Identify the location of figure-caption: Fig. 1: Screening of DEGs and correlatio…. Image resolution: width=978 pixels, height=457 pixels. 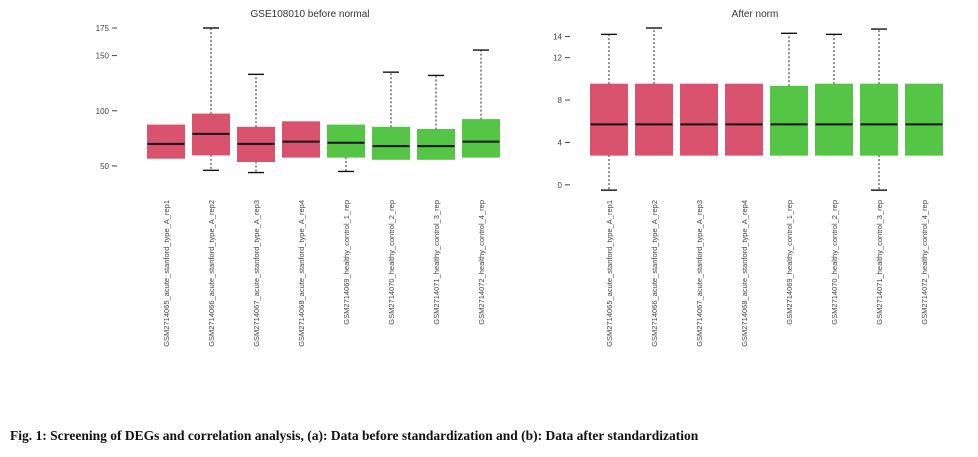
(354, 435).